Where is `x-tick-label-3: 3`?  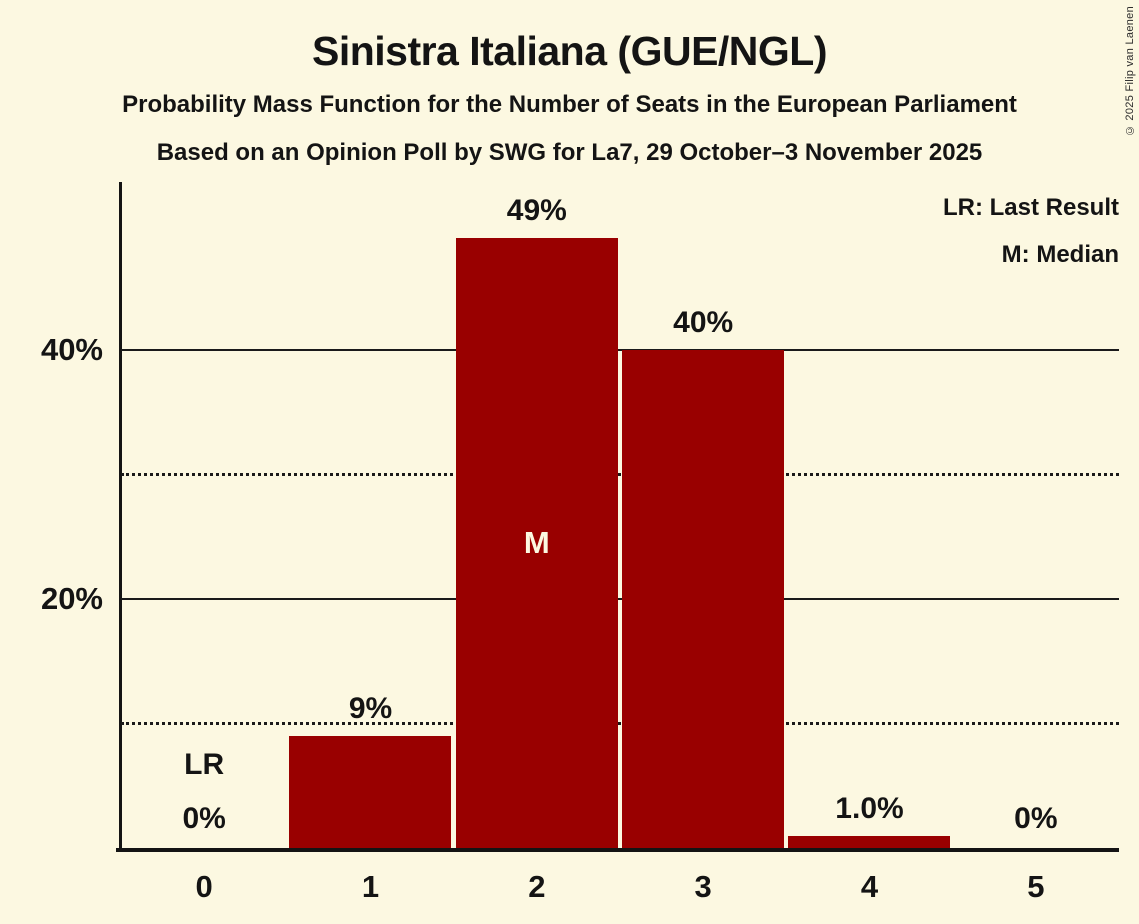
x-tick-label-3: 3 is located at coordinates (703, 886).